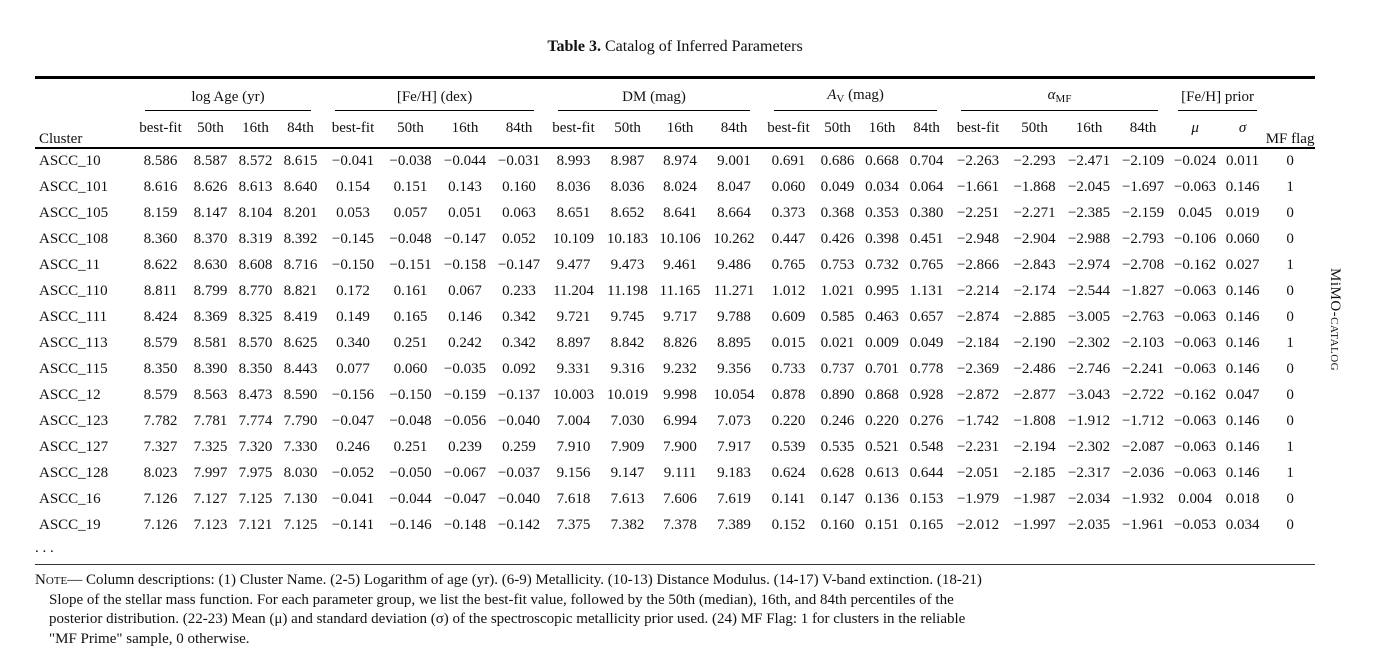 This screenshot has height=663, width=1389. Describe the element at coordinates (465, 213) in the screenshot. I see `value-cell: 0.051` at that location.